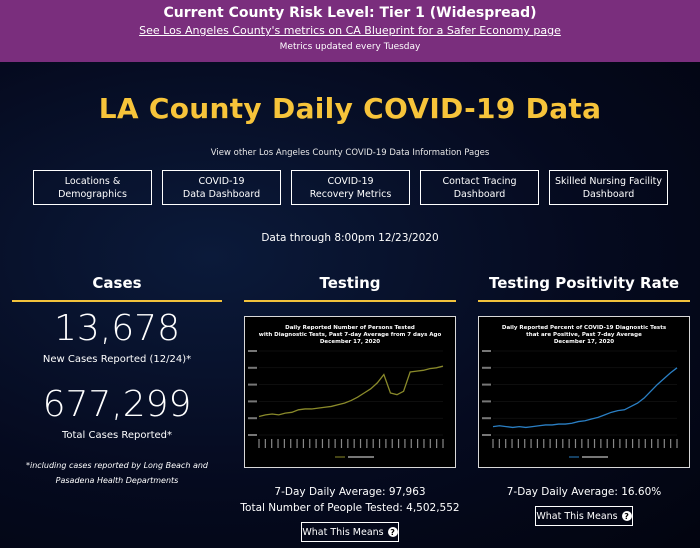  What do you see at coordinates (351, 391) in the screenshot?
I see `testing-chart-series-line` at bounding box center [351, 391].